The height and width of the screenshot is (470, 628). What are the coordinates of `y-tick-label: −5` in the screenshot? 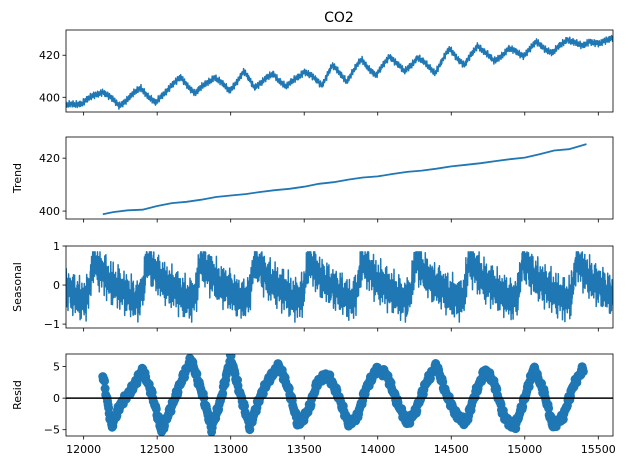 It's located at (52, 430).